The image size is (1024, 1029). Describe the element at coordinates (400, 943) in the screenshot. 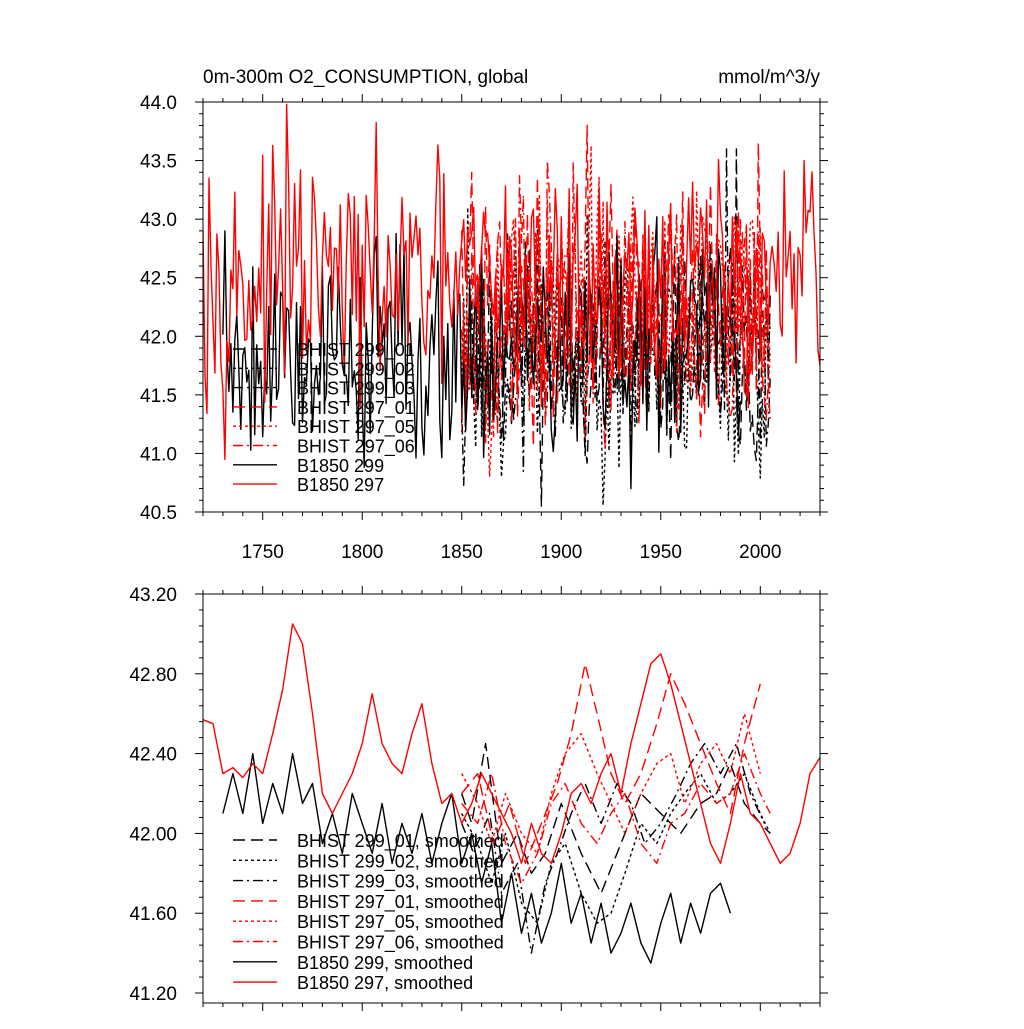

I see `legend-label: BHIST 297_06, smoothed` at that location.